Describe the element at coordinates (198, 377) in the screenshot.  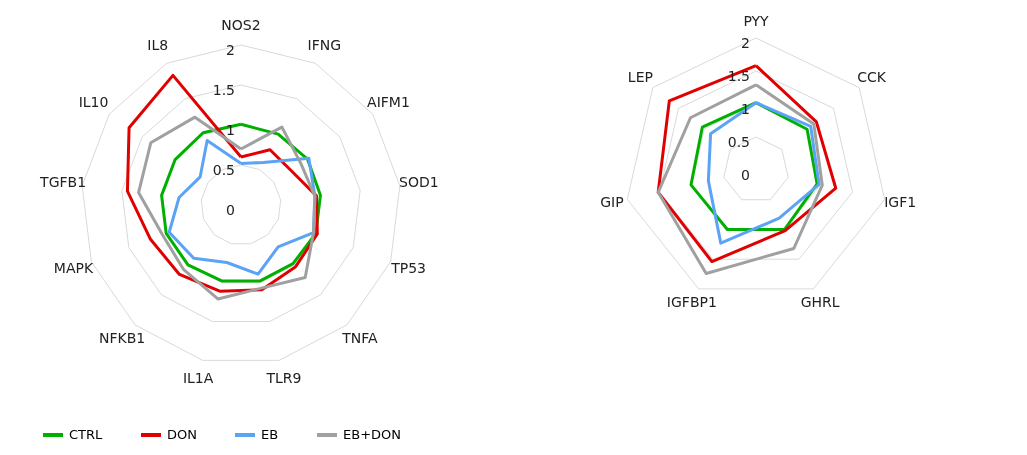
I see `spoke-label: IL1A` at that location.